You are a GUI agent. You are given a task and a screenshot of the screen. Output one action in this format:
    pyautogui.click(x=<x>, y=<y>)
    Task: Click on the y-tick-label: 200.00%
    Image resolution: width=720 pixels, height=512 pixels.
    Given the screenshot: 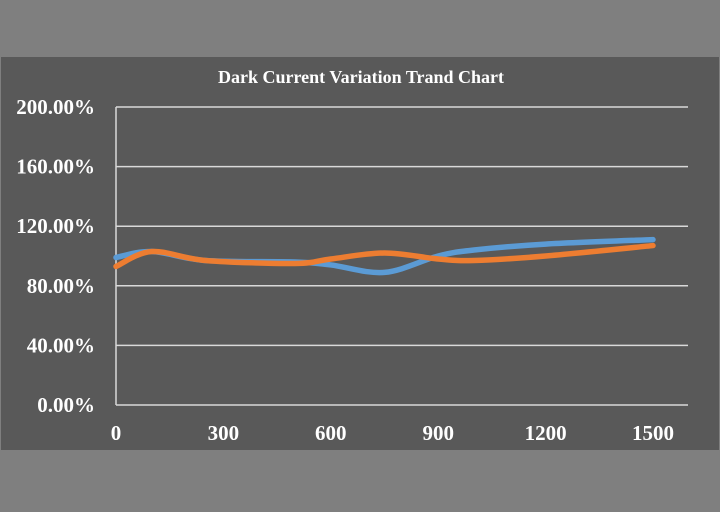 What is the action you would take?
    pyautogui.click(x=55, y=107)
    